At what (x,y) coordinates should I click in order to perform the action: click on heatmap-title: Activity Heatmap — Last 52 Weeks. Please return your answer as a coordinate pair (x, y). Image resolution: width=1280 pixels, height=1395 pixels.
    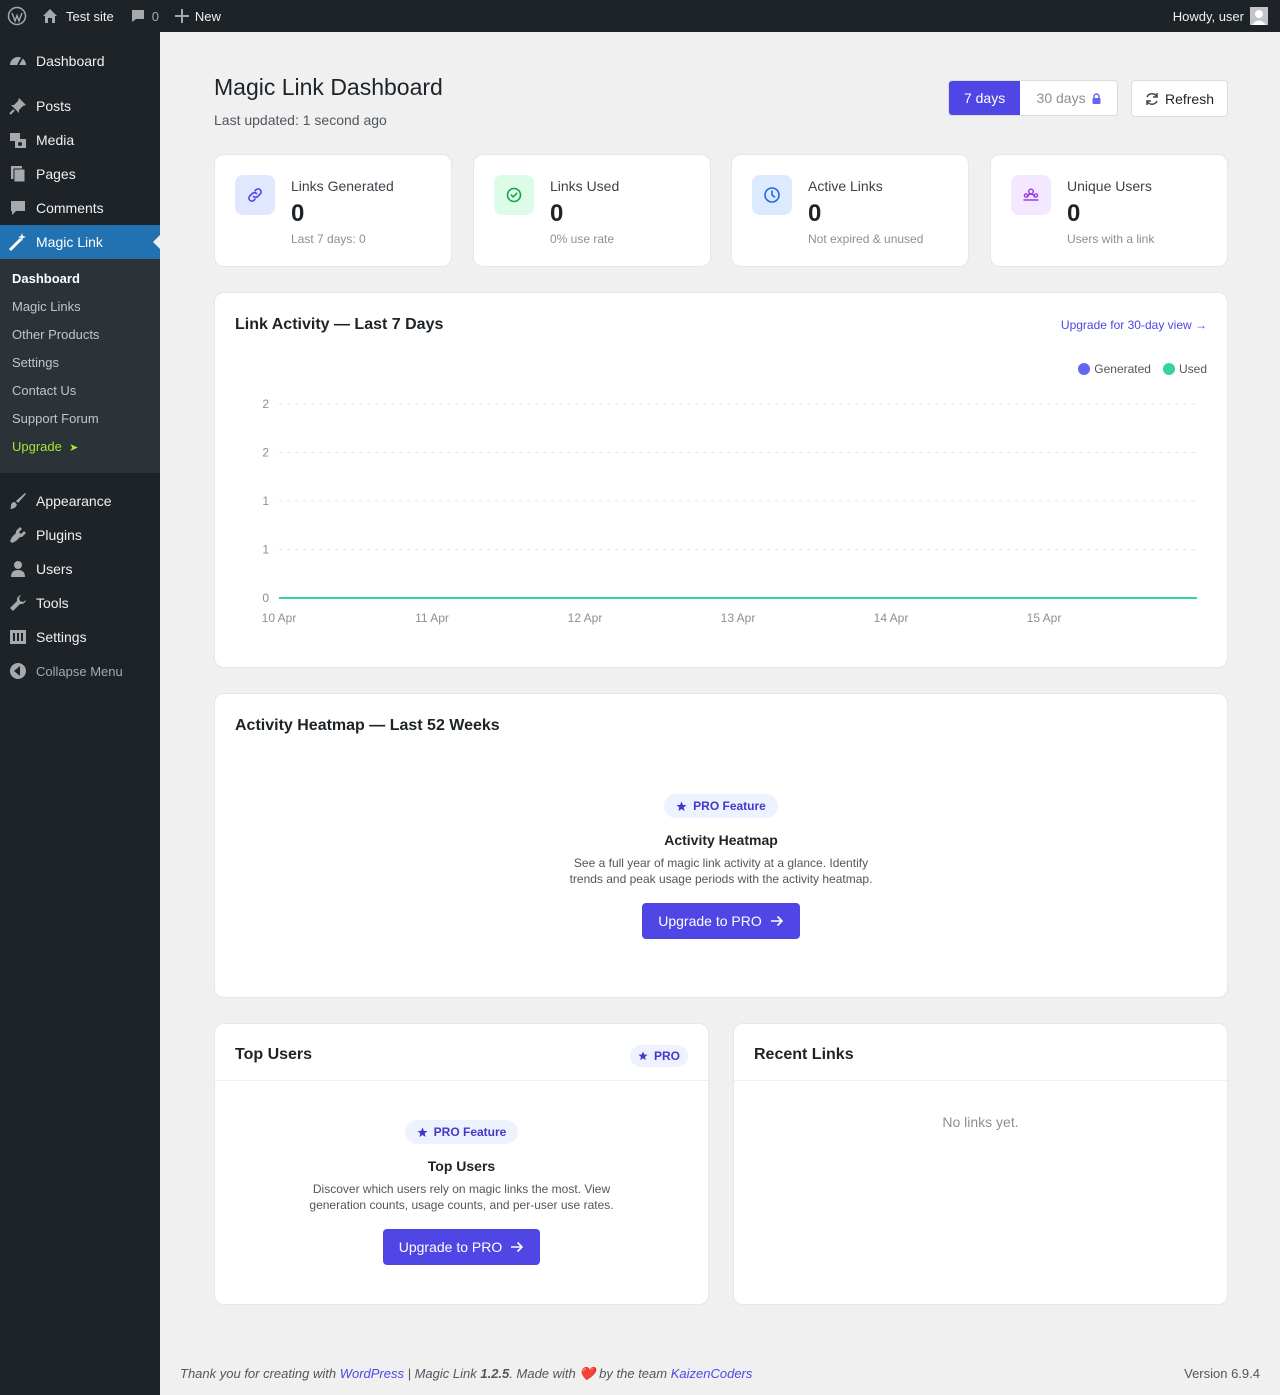
    Looking at the image, I should click on (367, 725).